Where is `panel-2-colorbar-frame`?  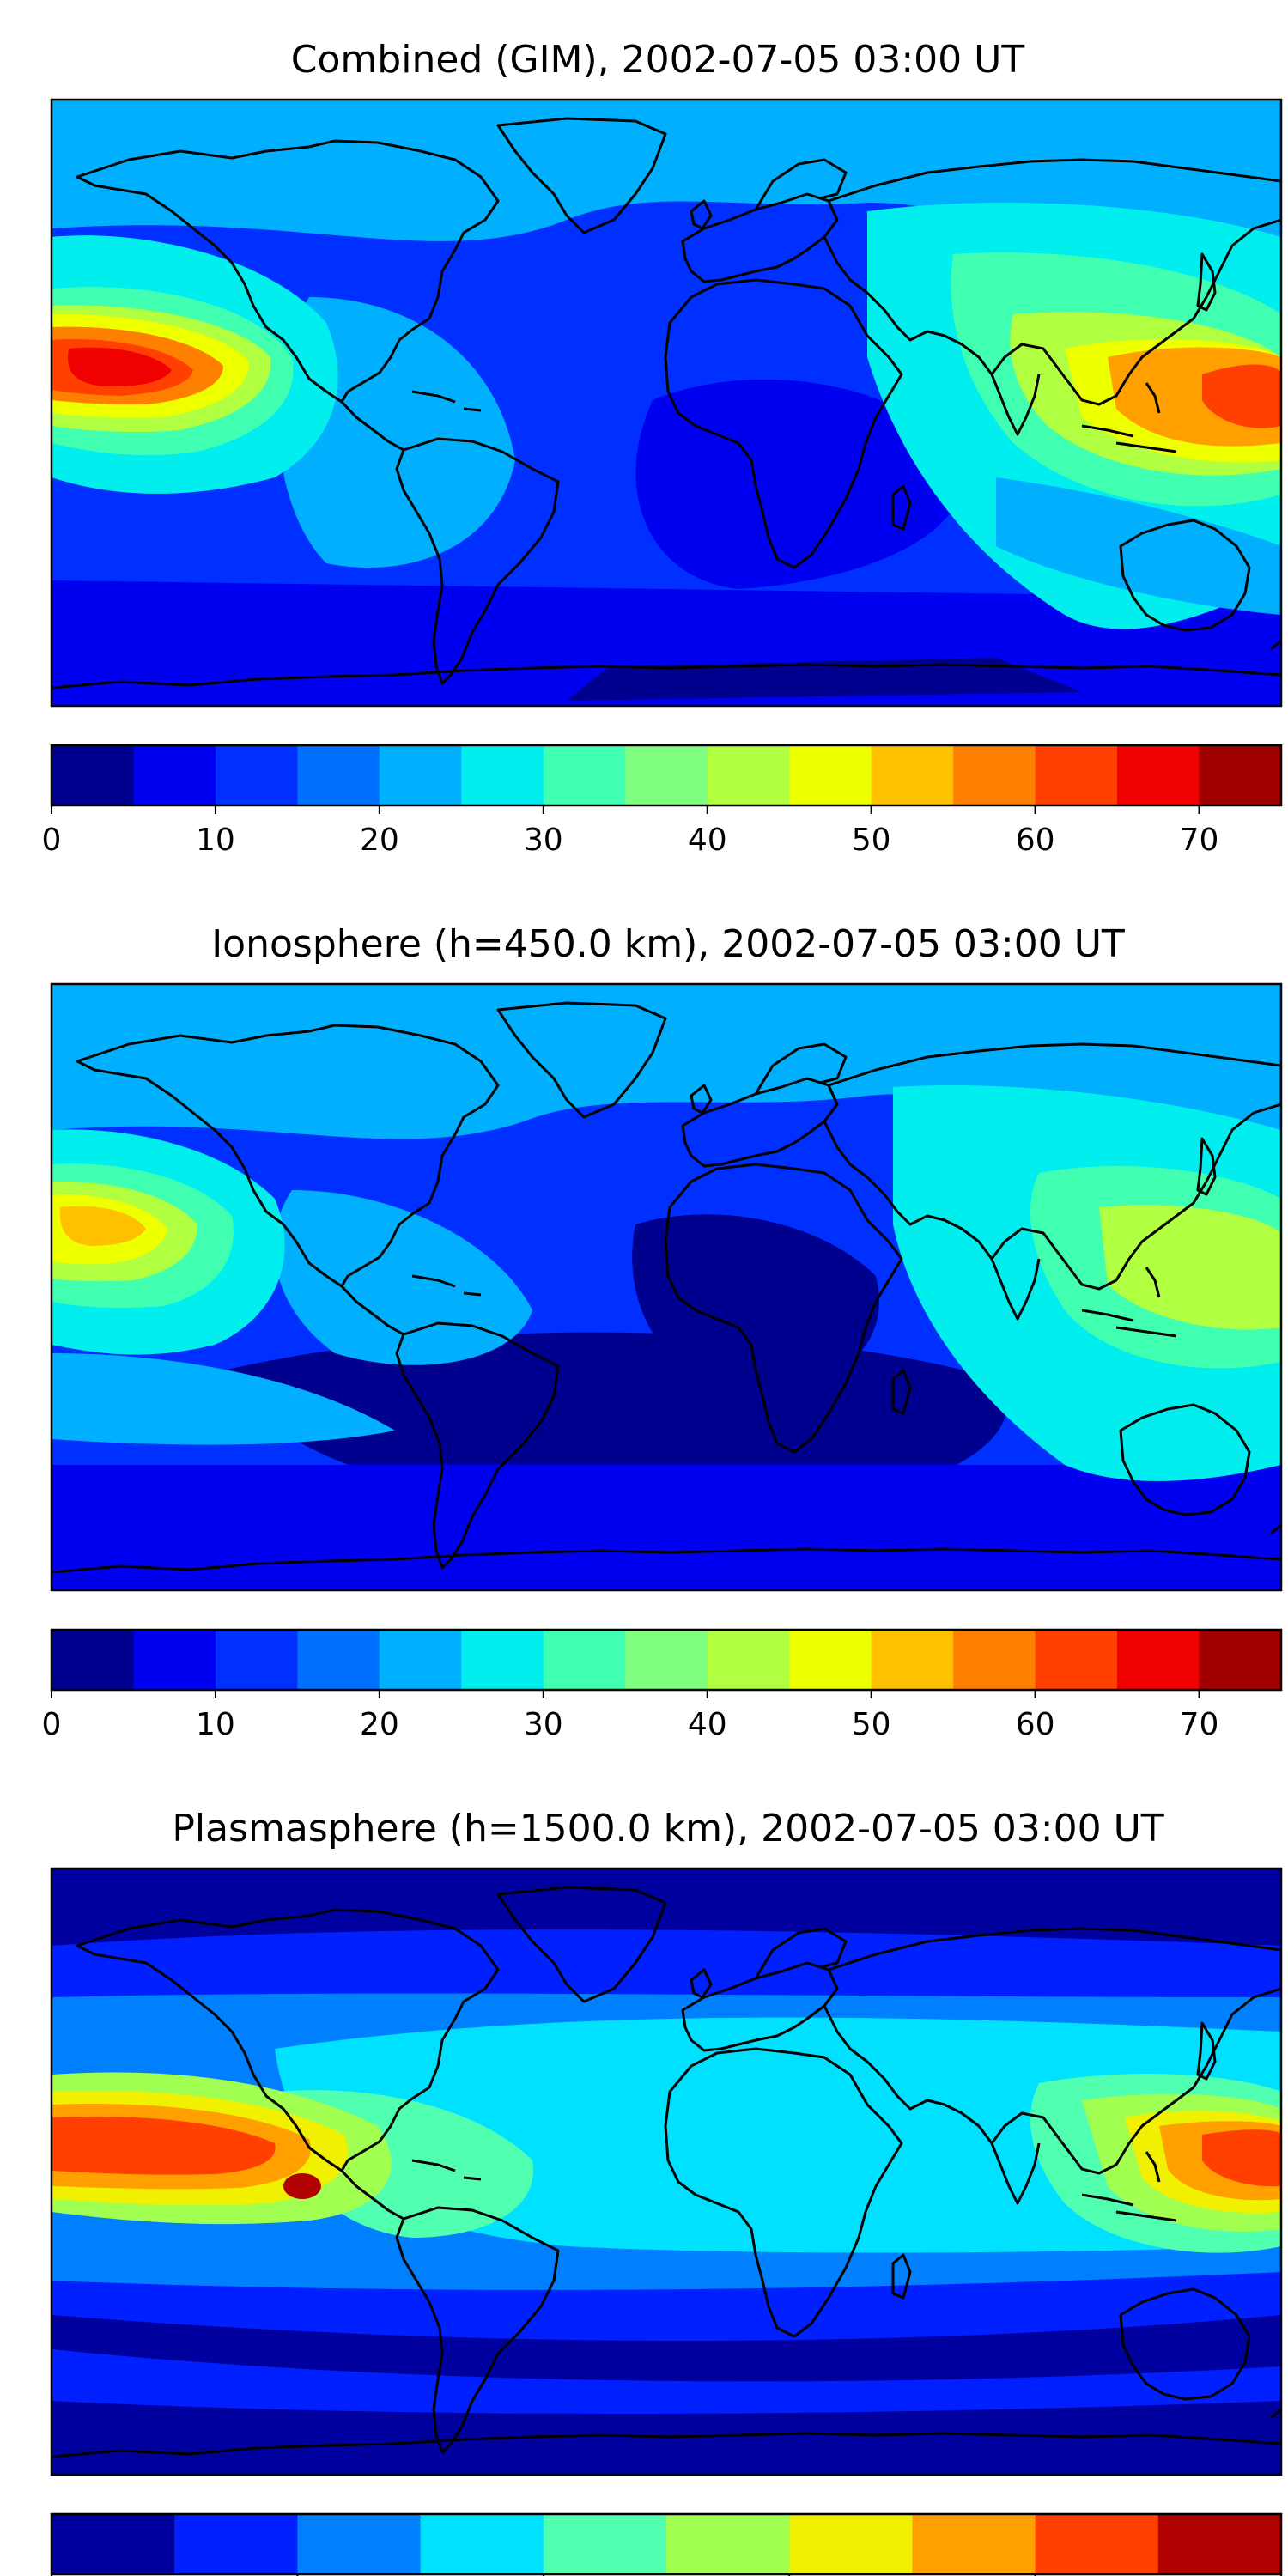 panel-2-colorbar-frame is located at coordinates (666, 1660).